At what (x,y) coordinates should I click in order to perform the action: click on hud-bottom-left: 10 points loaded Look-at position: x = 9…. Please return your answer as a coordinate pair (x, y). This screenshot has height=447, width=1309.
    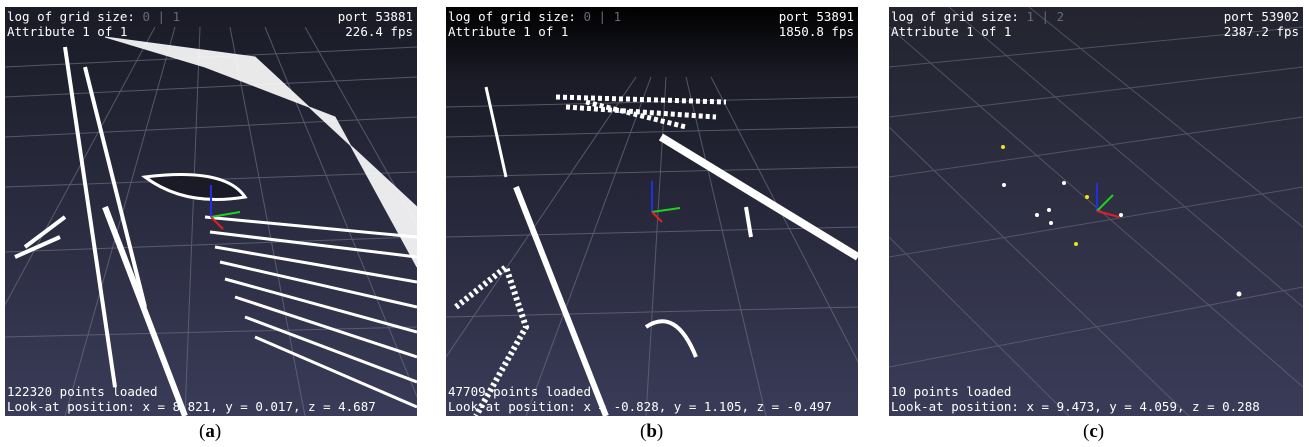
    Looking at the image, I should click on (1075, 399).